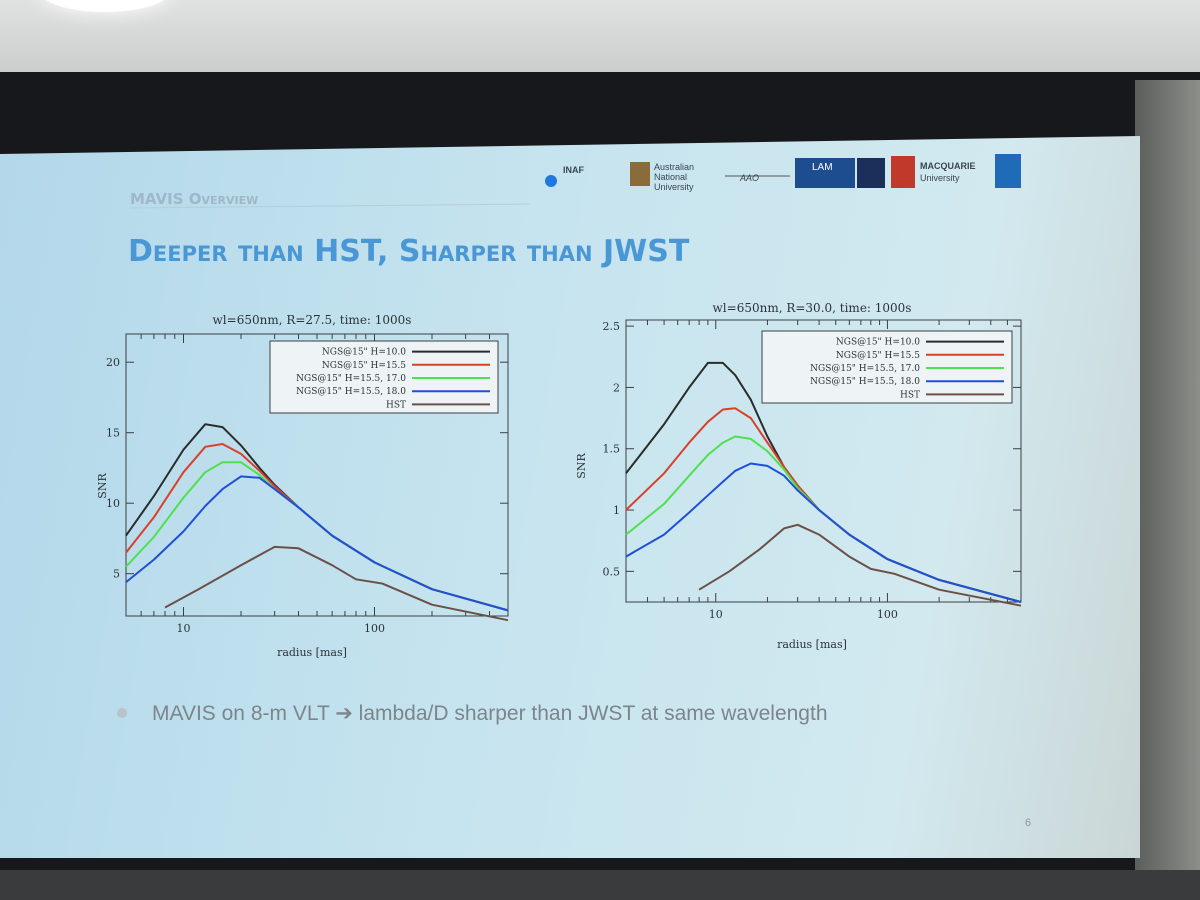 The width and height of the screenshot is (1200, 900). Describe the element at coordinates (612, 449) in the screenshot. I see `y-tick-label: 1.5` at that location.